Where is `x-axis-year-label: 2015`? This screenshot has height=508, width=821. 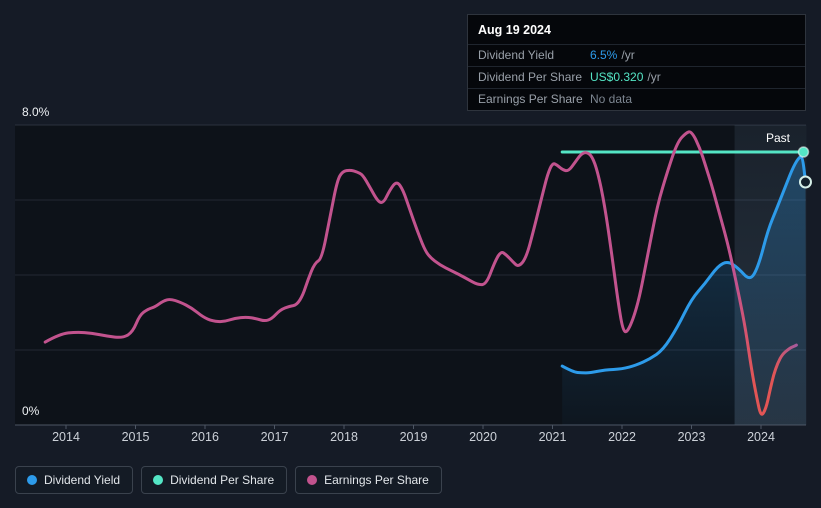 x-axis-year-label: 2015 is located at coordinates (135, 437).